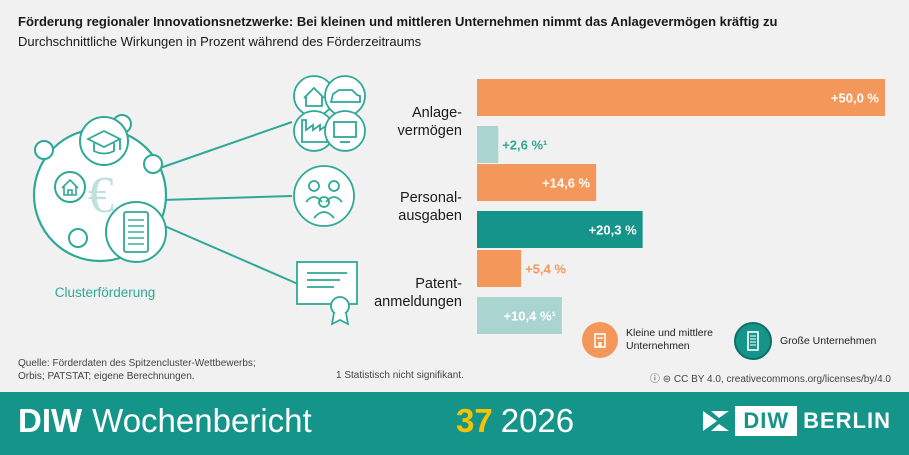  I want to click on people-icons, so click(324, 196).